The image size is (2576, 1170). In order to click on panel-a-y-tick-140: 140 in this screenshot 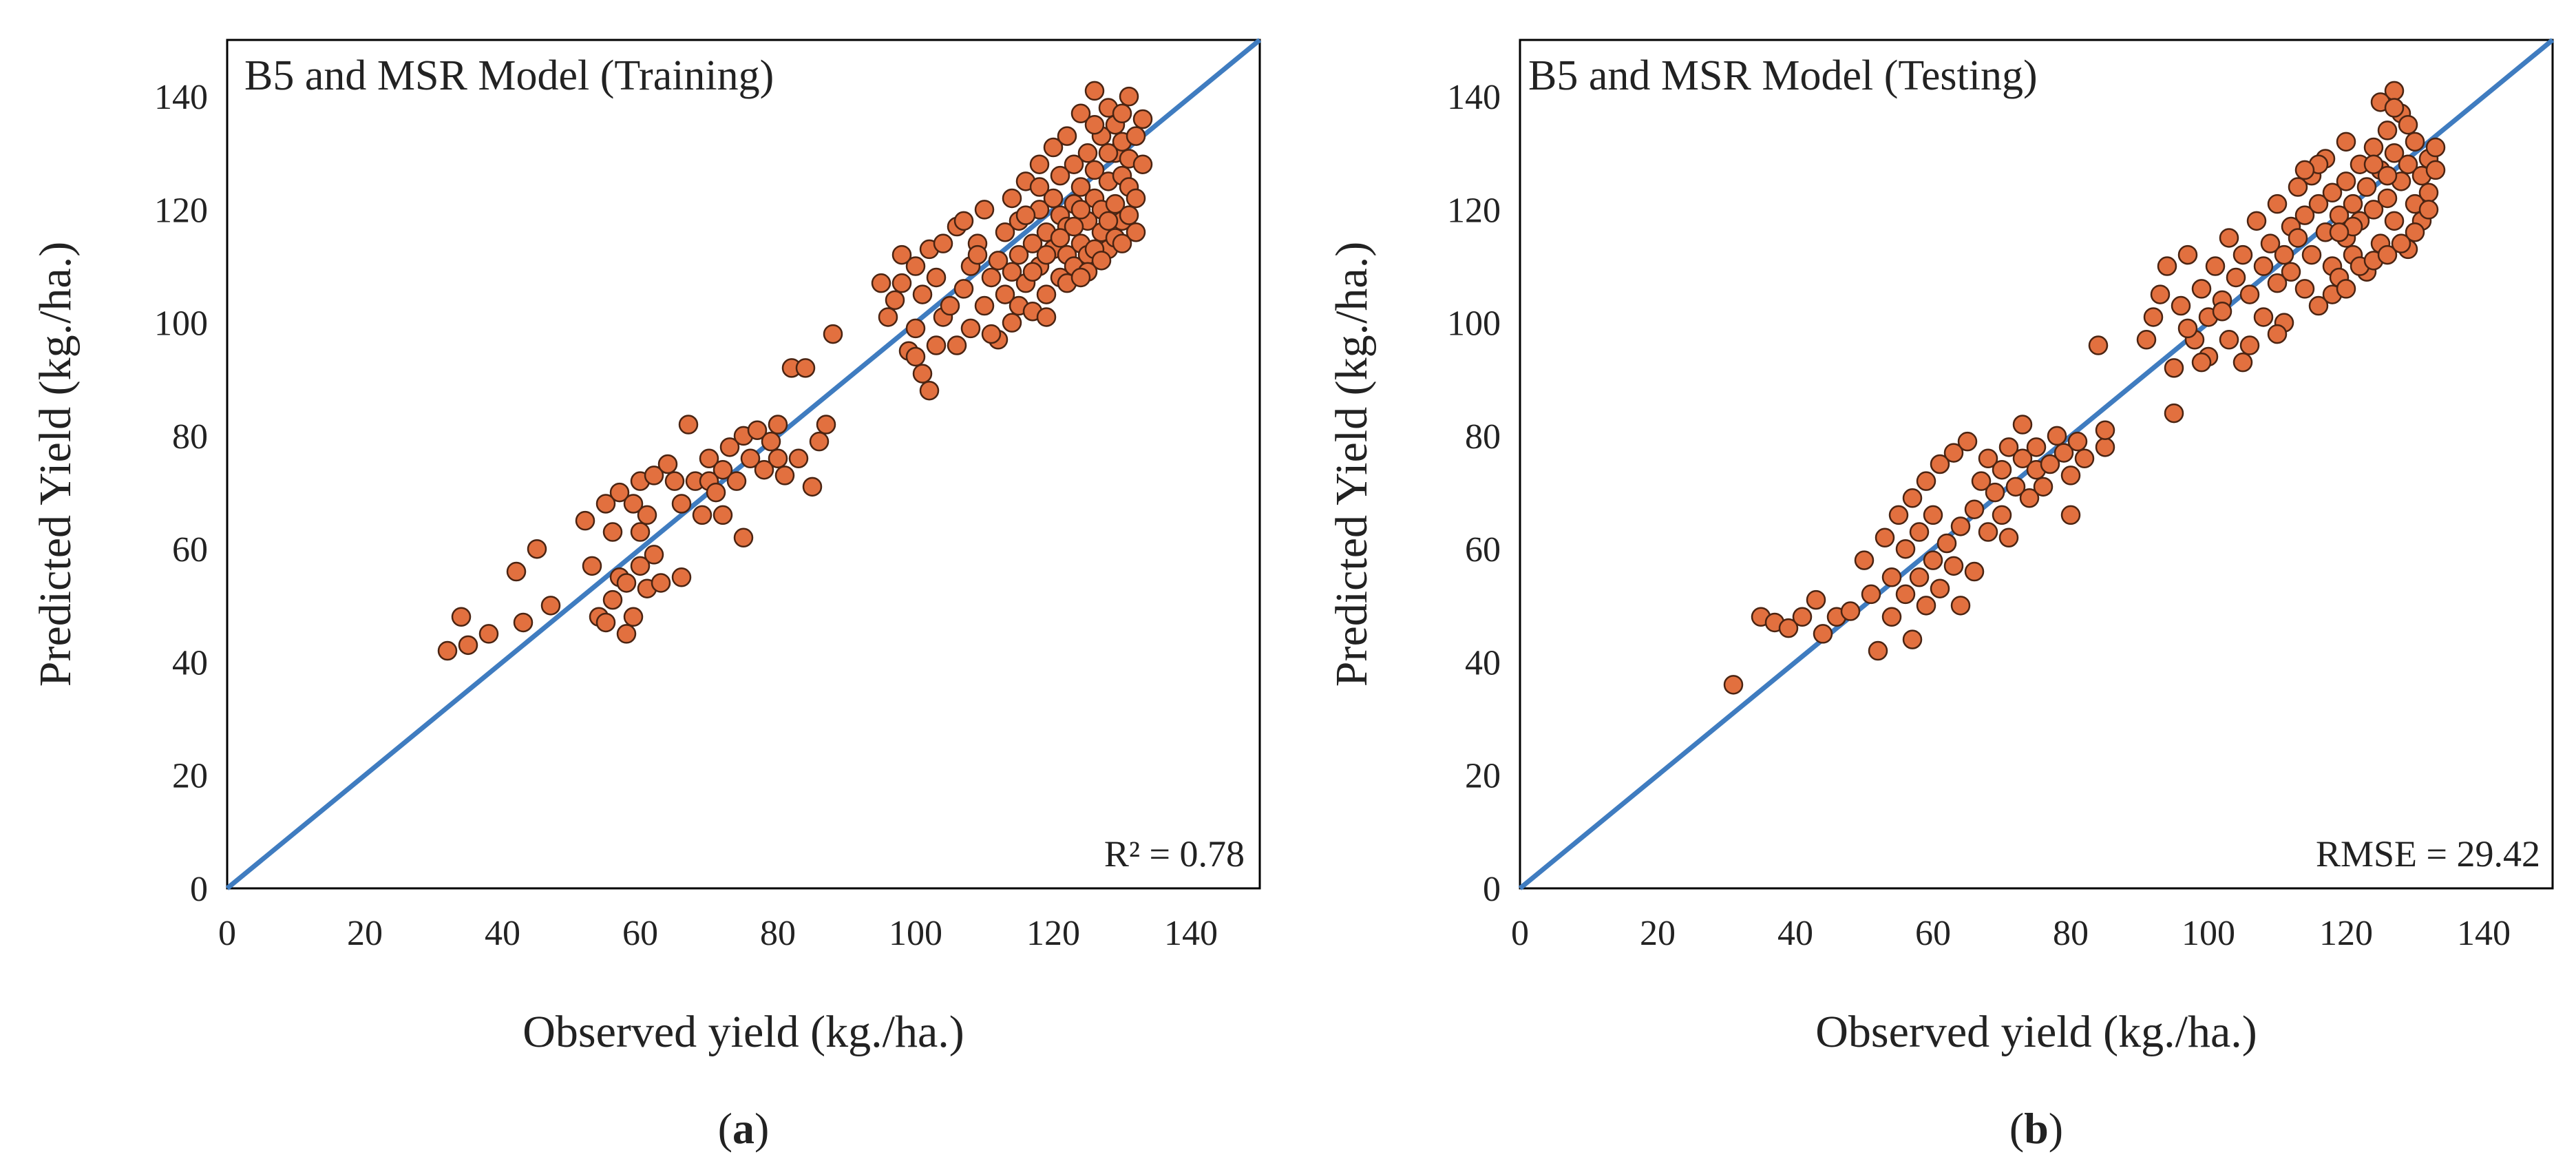, I will do `click(181, 97)`.